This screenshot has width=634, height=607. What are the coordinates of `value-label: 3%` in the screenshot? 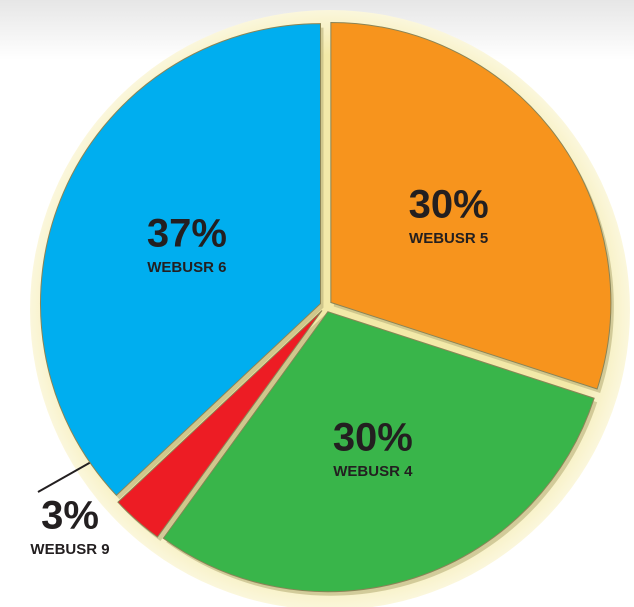 It's located at (70, 516).